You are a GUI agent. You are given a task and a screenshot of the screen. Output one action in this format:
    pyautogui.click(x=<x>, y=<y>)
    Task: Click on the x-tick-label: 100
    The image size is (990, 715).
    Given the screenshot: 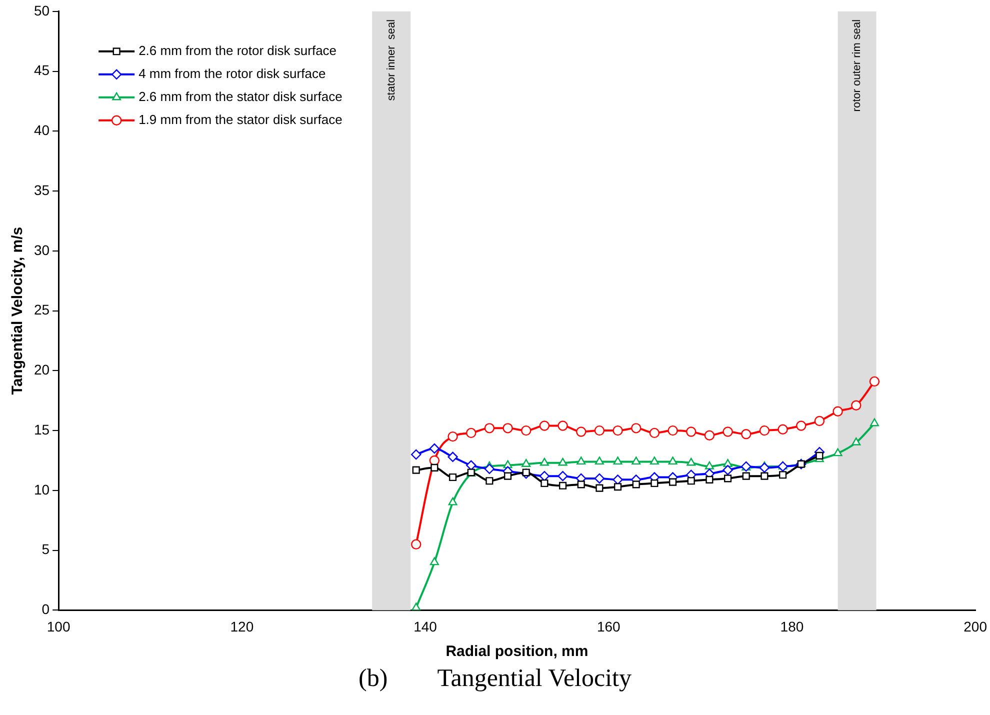 What is the action you would take?
    pyautogui.click(x=58, y=626)
    